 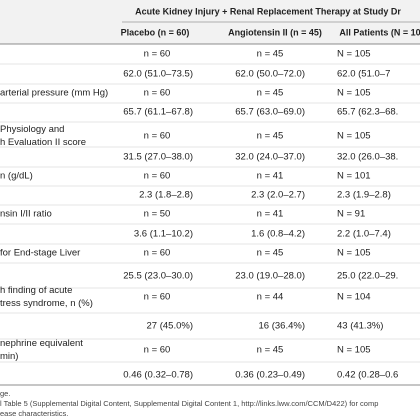 I want to click on cell: 2.3 (1.8–2.8), so click(x=166, y=195).